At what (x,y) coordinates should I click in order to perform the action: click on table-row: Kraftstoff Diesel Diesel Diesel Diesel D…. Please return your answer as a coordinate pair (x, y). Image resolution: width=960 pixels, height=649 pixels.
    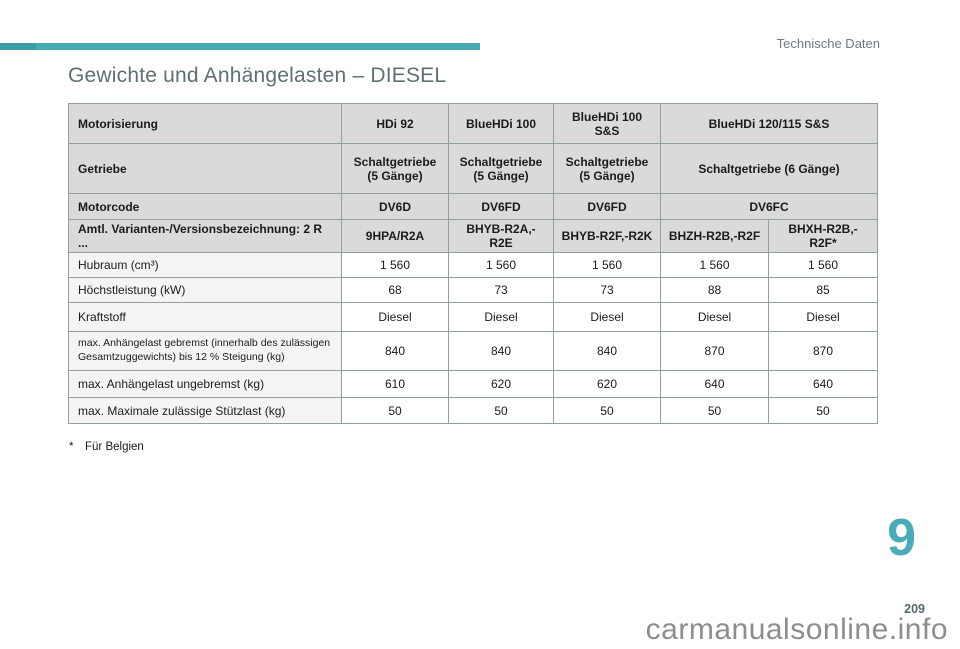
    Looking at the image, I should click on (473, 317).